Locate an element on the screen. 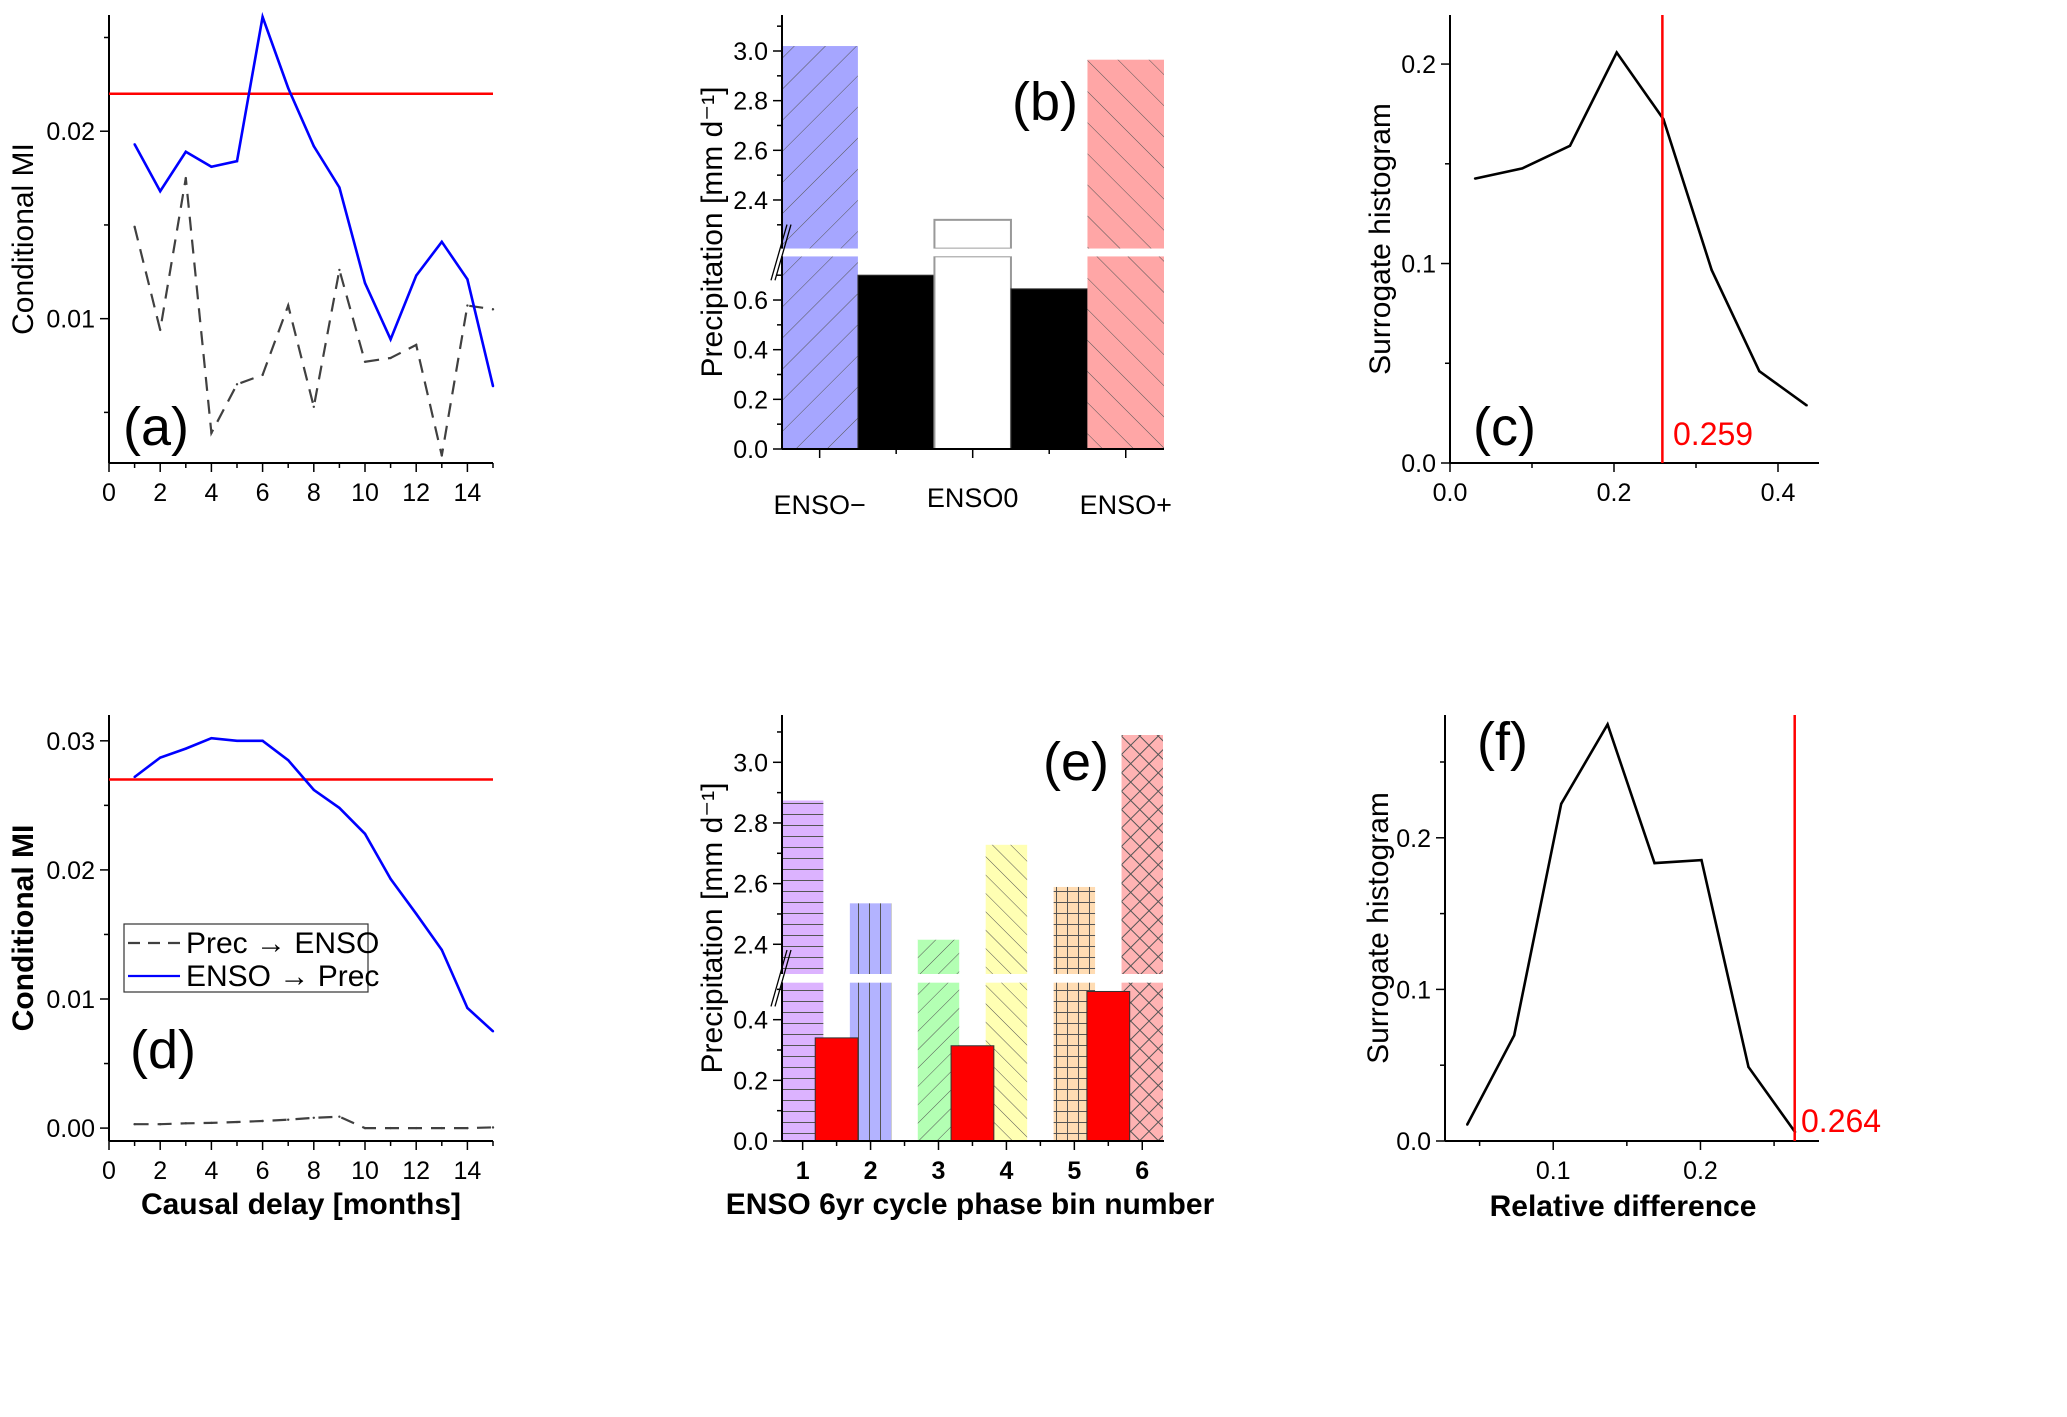 The image size is (2067, 1417). panel-label: (c) is located at coordinates (1504, 427).